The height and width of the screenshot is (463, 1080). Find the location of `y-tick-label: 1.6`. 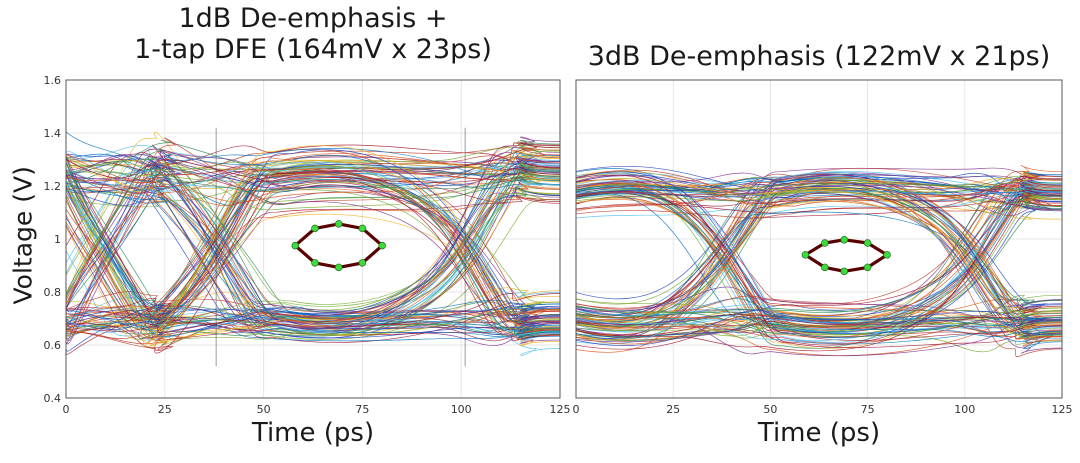

y-tick-label: 1.6 is located at coordinates (53, 80).